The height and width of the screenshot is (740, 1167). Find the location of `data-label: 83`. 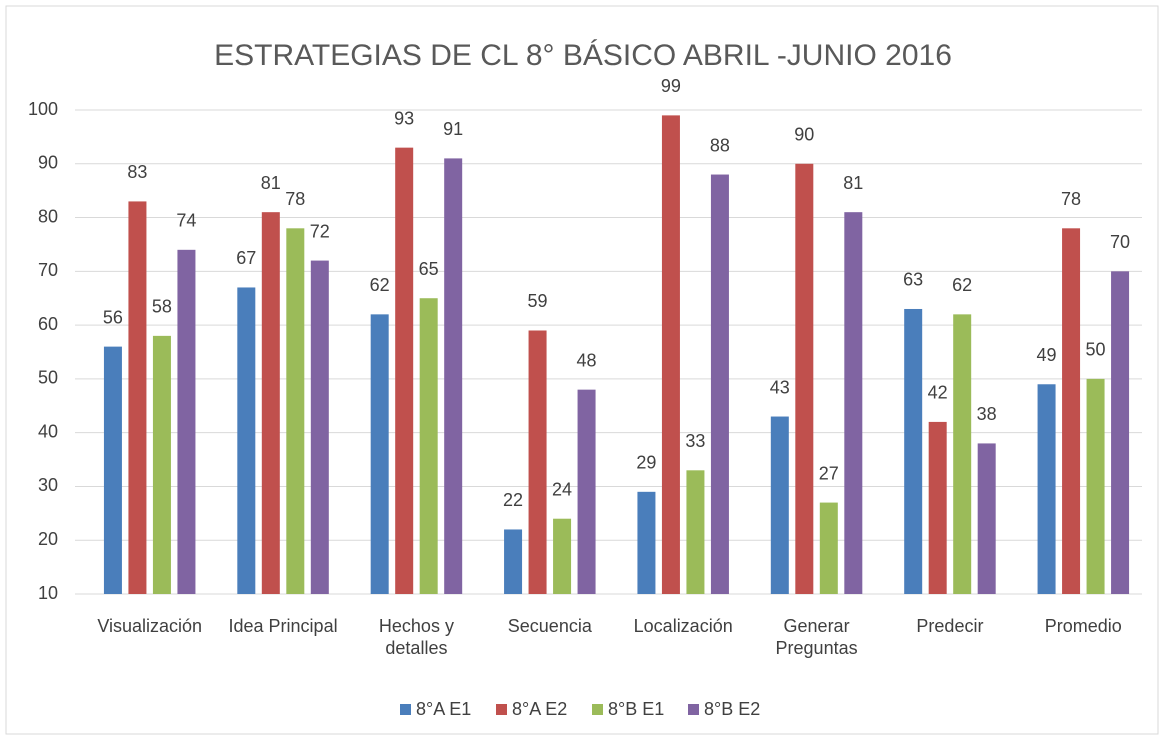

data-label: 83 is located at coordinates (137, 172).